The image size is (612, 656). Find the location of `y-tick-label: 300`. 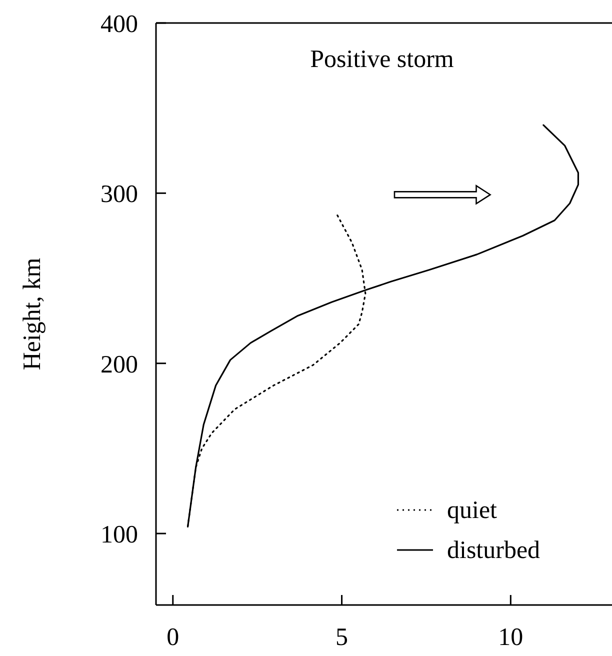

y-tick-label: 300 is located at coordinates (119, 194).